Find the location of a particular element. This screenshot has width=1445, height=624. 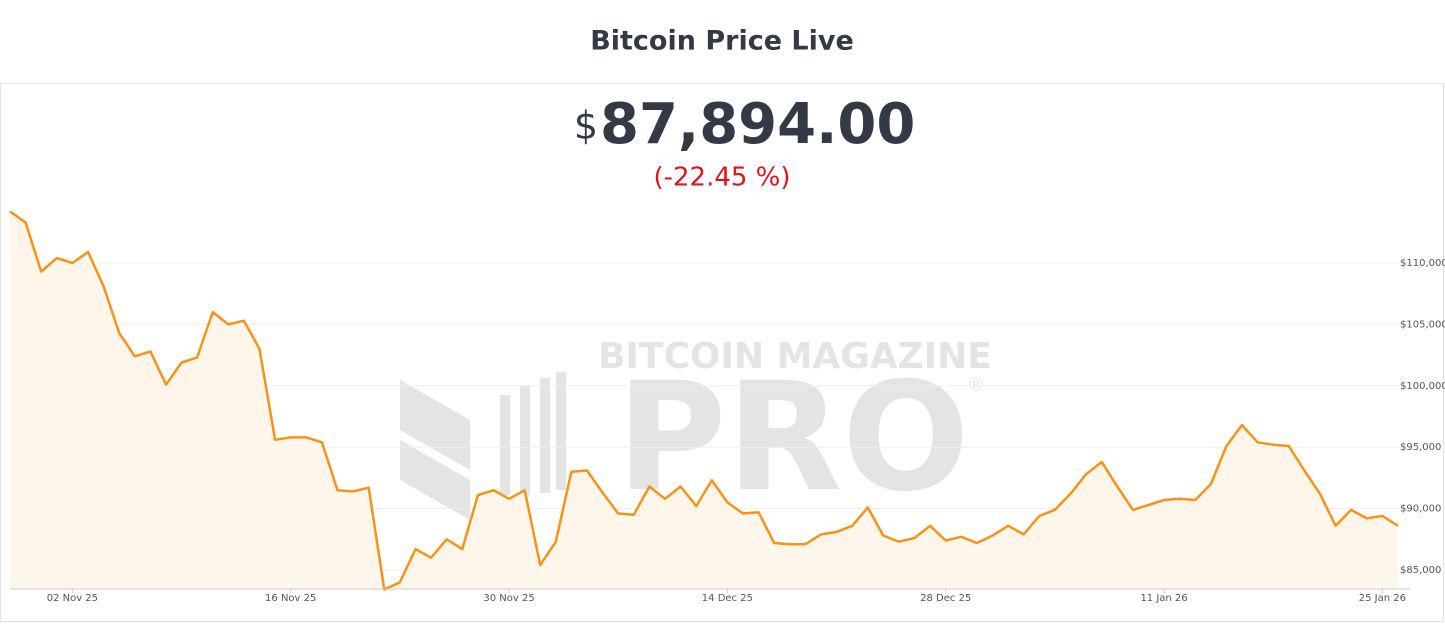

x-tick-label: 28 Dec 25 is located at coordinates (945, 598).